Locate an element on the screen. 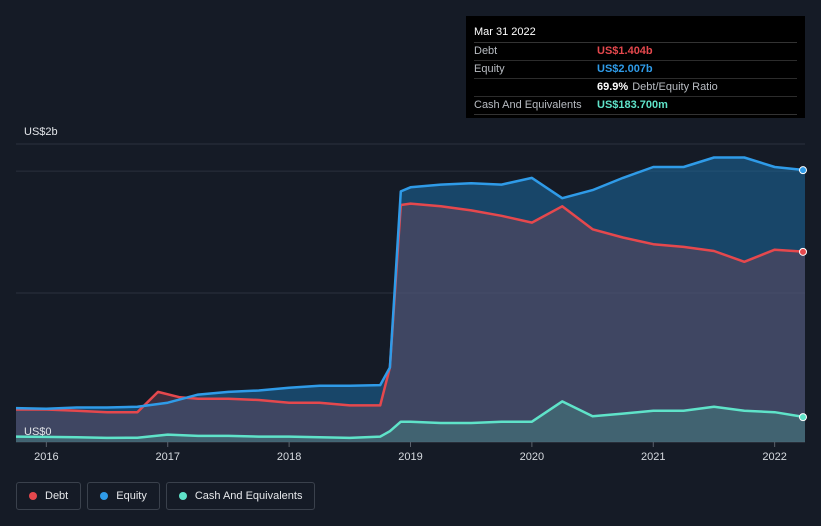  legend-label: Cash And Equivalents is located at coordinates (248, 496).